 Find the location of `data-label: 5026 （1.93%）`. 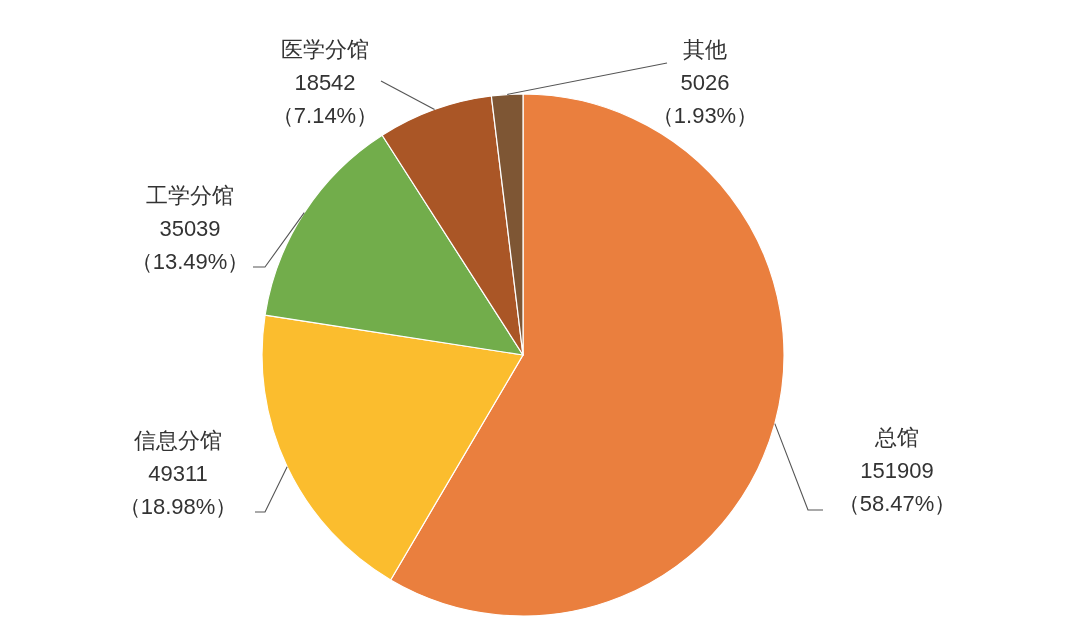

data-label: 5026 （1.93%） is located at coordinates (705, 99).